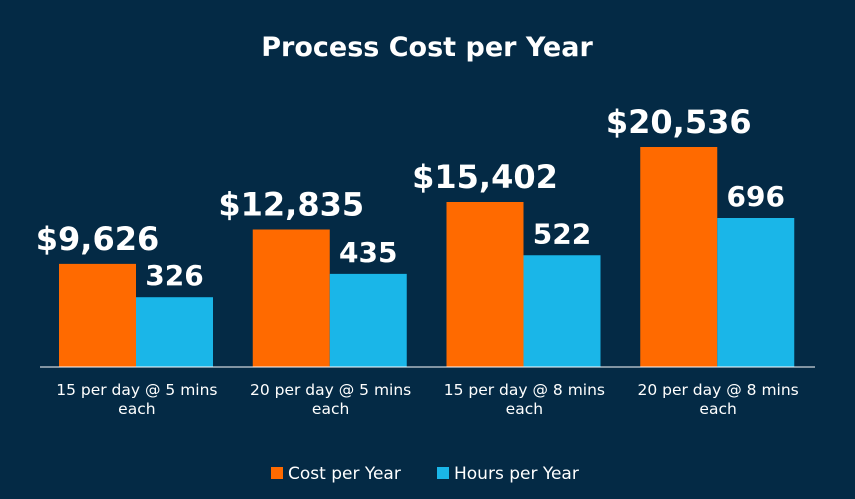 The height and width of the screenshot is (499, 855). I want to click on hours-value-label-1: 326, so click(174, 275).